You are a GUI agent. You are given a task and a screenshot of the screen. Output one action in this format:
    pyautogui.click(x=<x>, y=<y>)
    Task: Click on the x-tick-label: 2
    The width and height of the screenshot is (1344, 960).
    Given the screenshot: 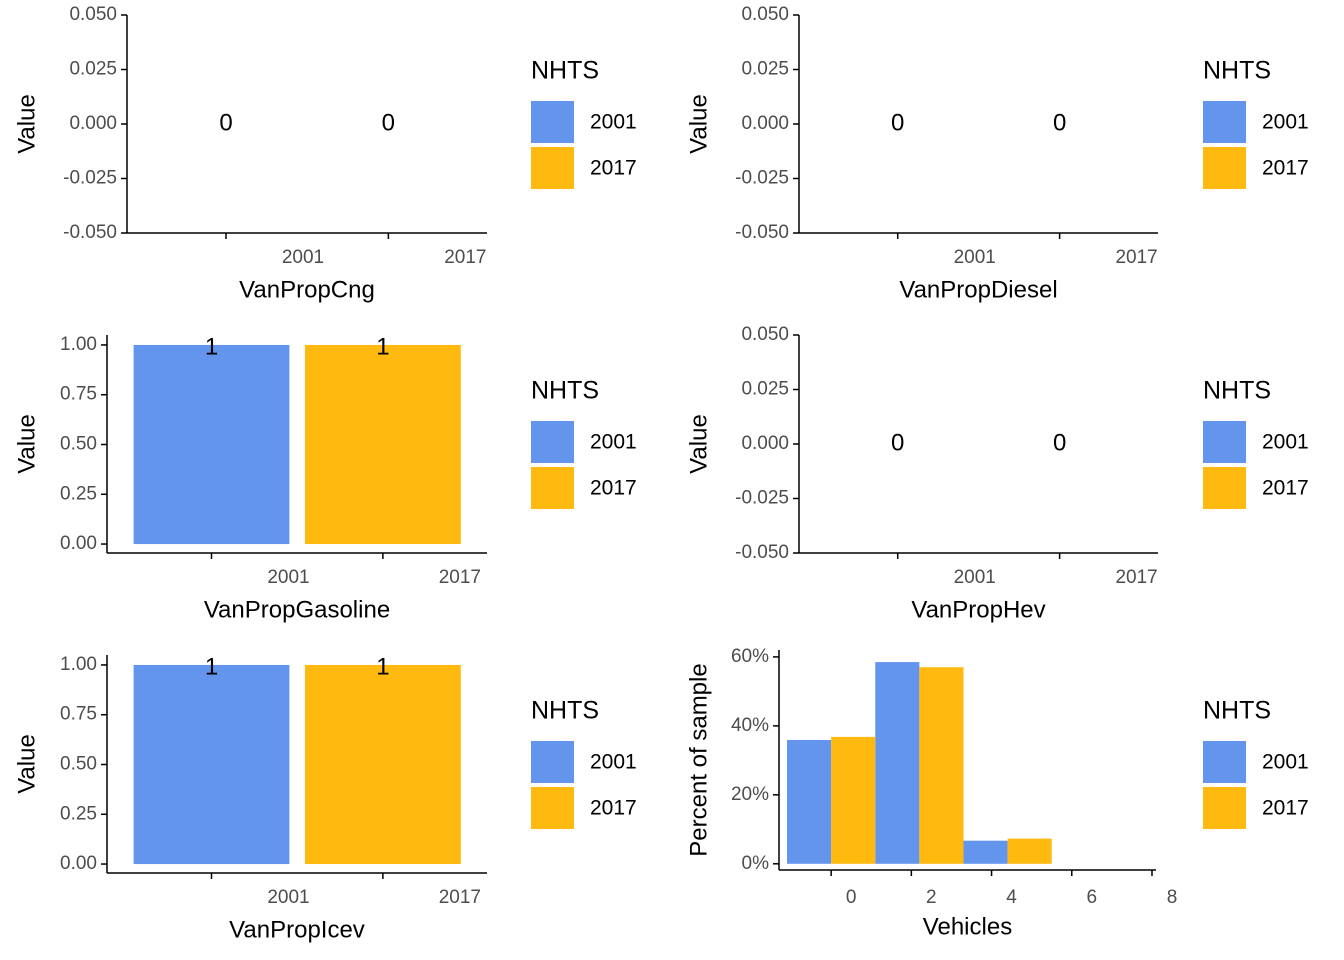 What is the action you would take?
    pyautogui.click(x=931, y=897)
    